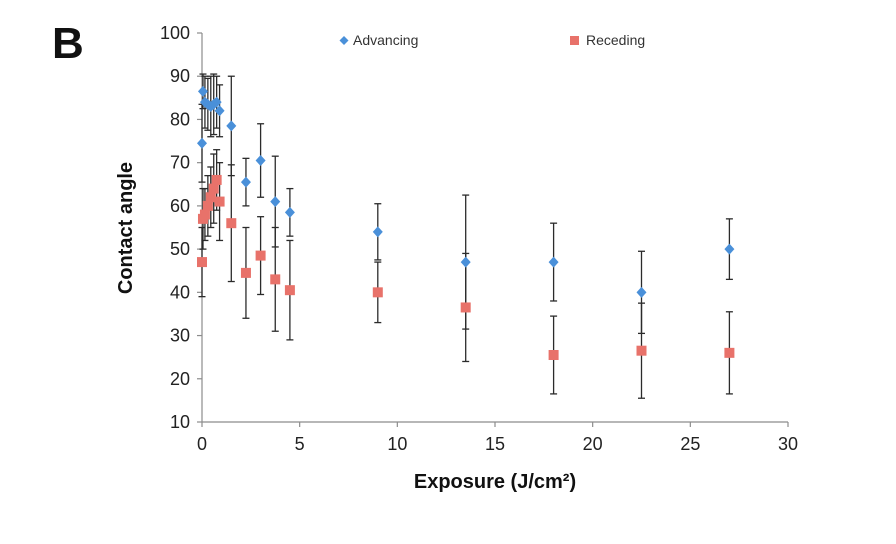 The image size is (896, 544). Describe the element at coordinates (202, 444) in the screenshot. I see `x-tick-label: 0` at that location.